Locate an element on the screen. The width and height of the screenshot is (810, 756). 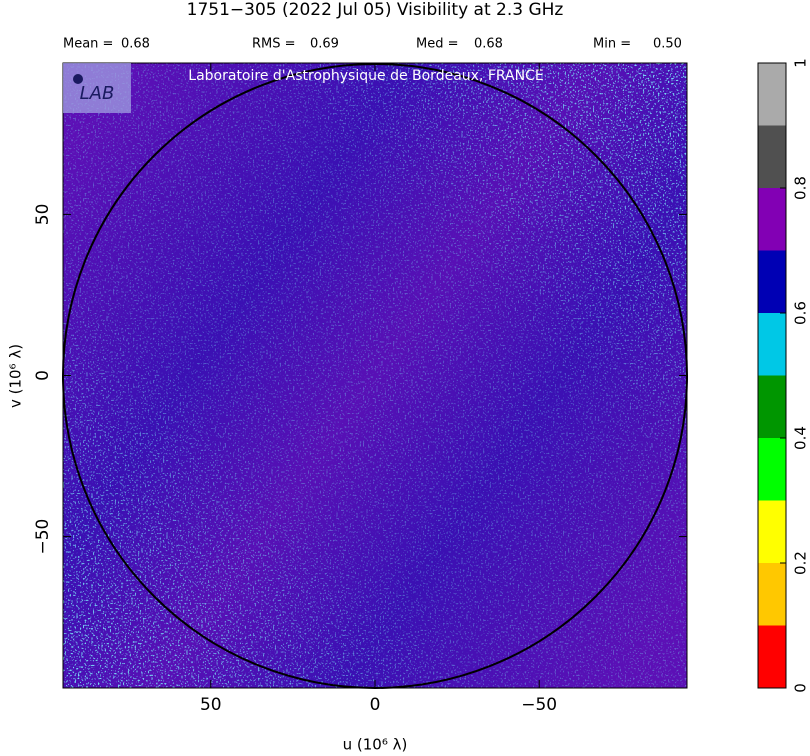
colorbar-tick-label: 0 is located at coordinates (801, 688).